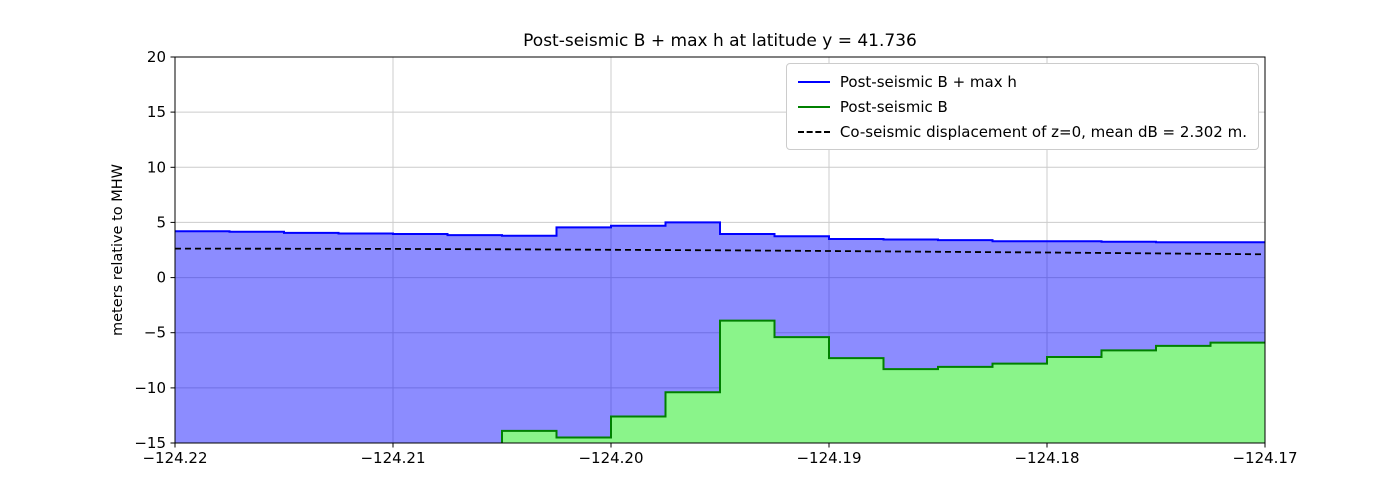 This screenshot has height=500, width=1400. I want to click on series-fill-post-seismic-b, so click(883, 381).